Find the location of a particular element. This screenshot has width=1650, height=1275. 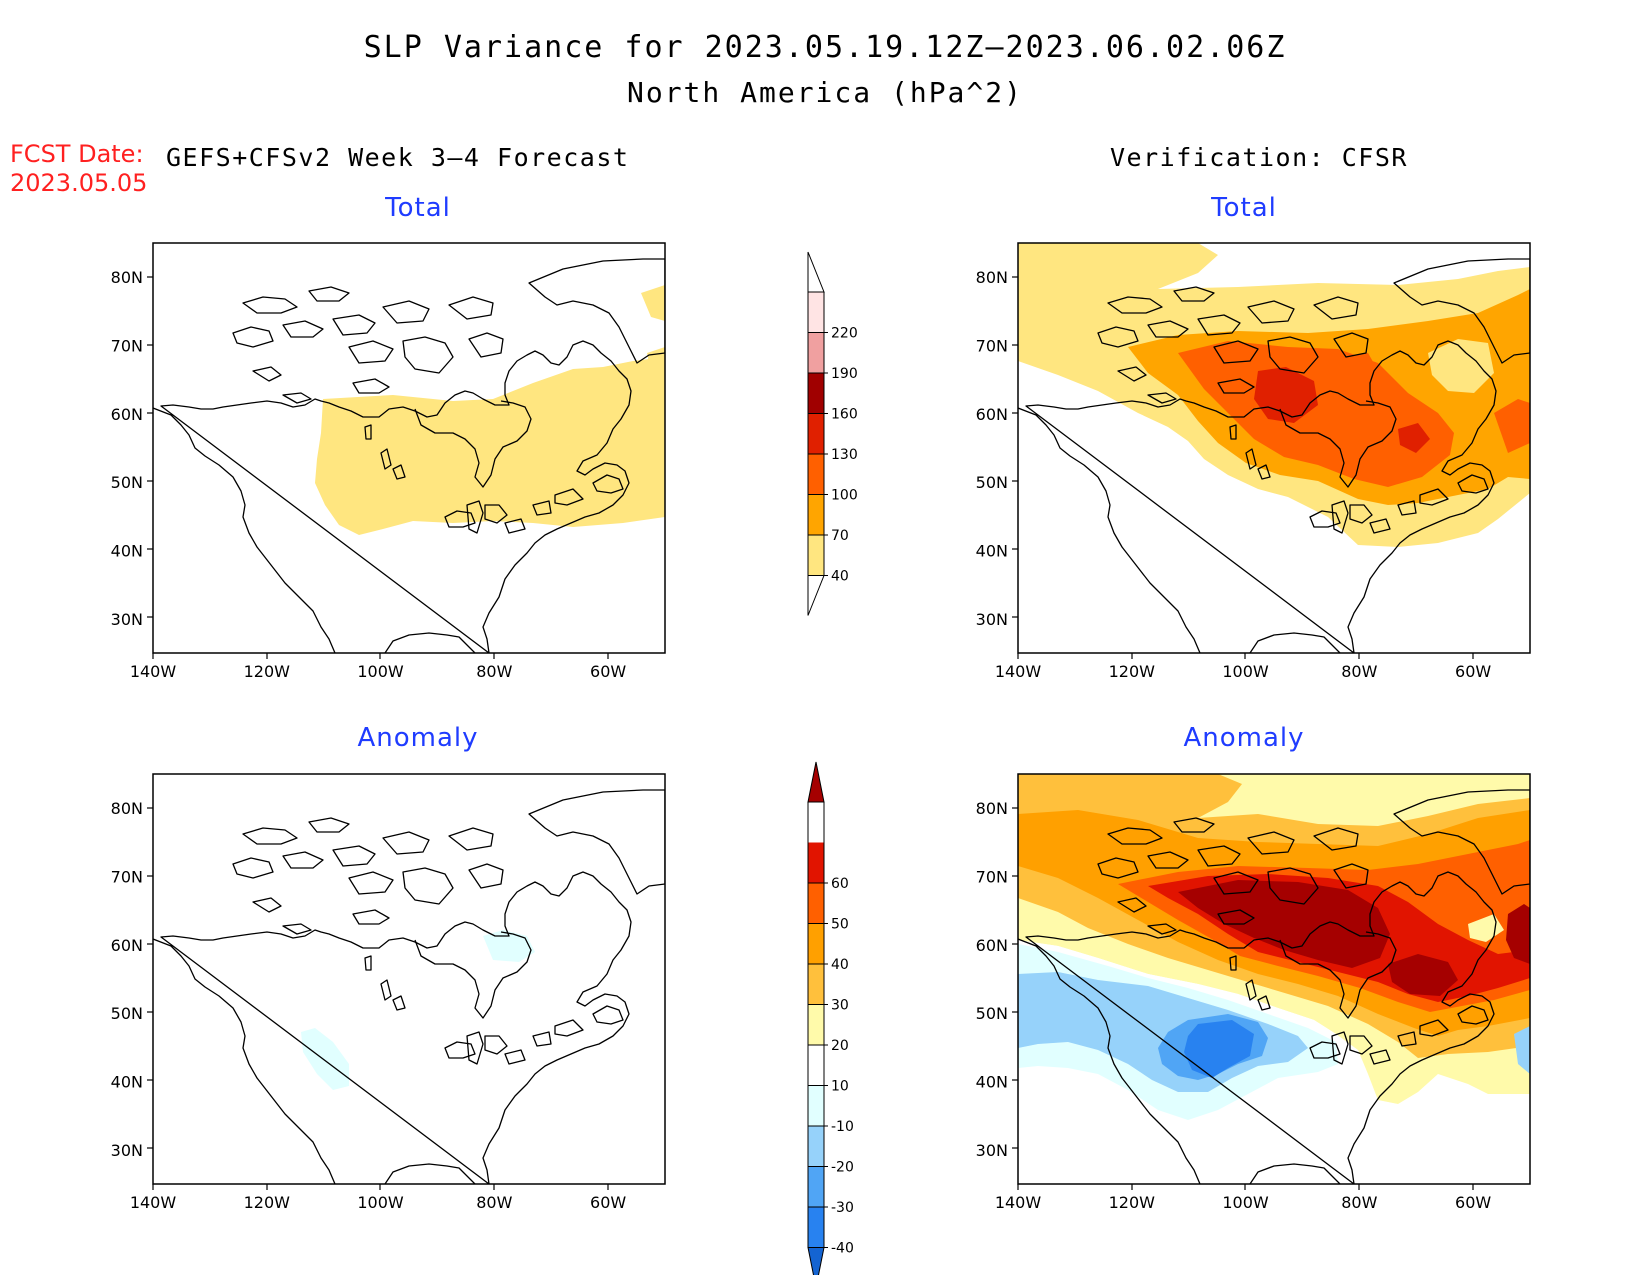

shade-verification-total-70-hole is located at coordinates (1461, 366).